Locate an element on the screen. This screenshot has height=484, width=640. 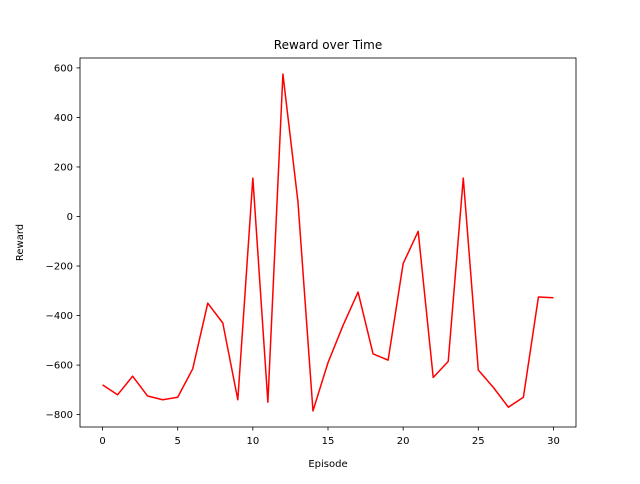
x-tick-label: 20 is located at coordinates (403, 441).